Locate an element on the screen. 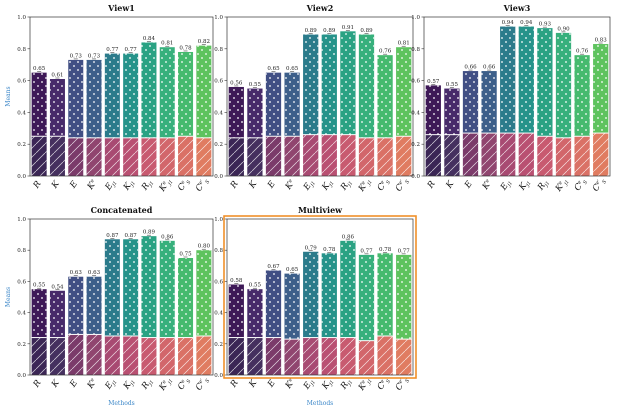 The image size is (617, 410). axes-frame is located at coordinates (121, 297).